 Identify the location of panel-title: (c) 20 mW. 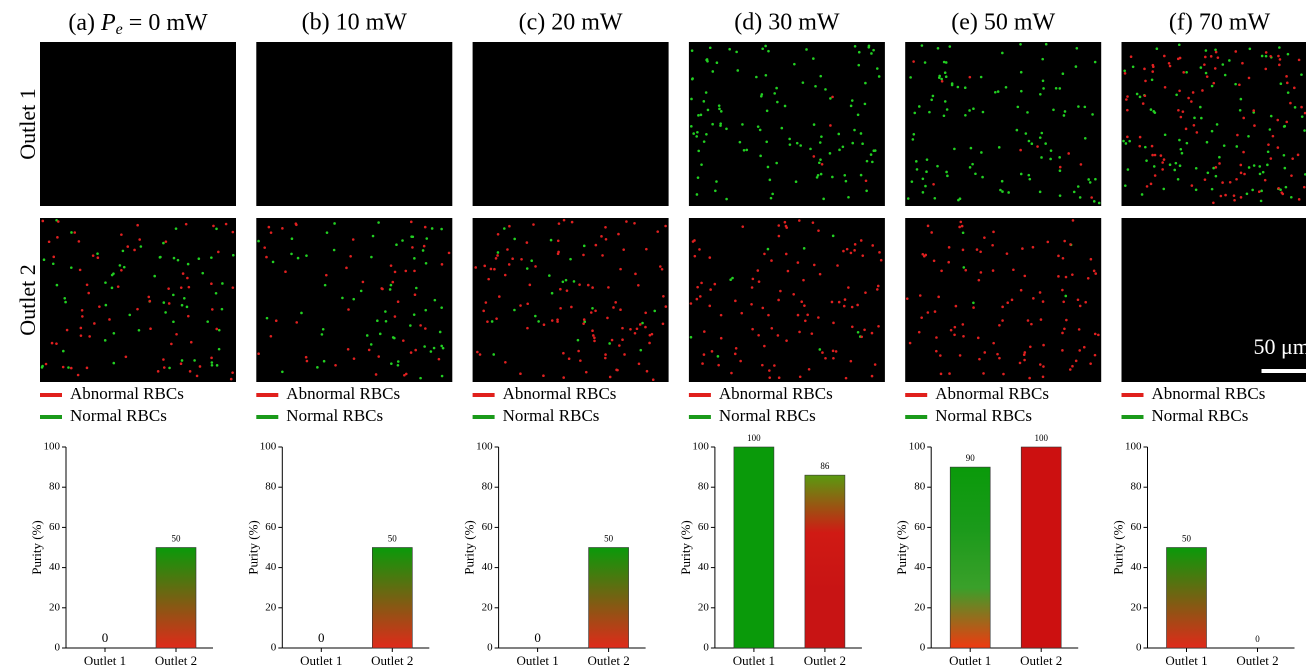
(571, 23).